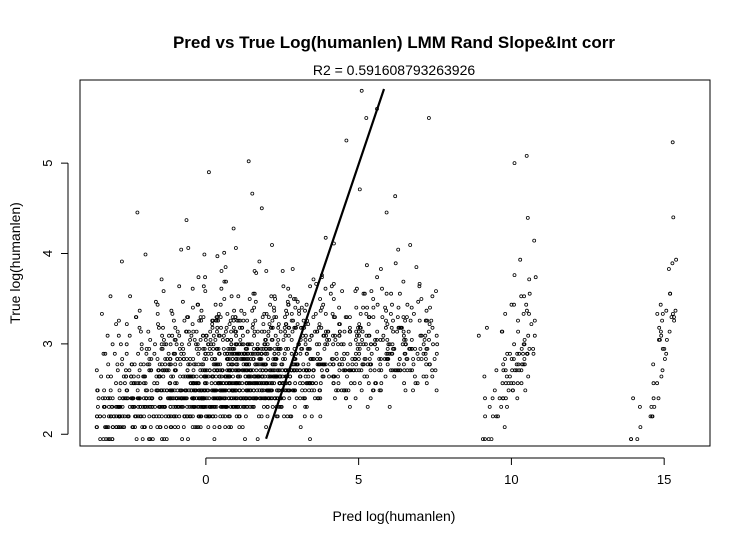 This screenshot has height=545, width=750. I want to click on chart-subtitle: R2 = 0.591608793263926, so click(394, 70).